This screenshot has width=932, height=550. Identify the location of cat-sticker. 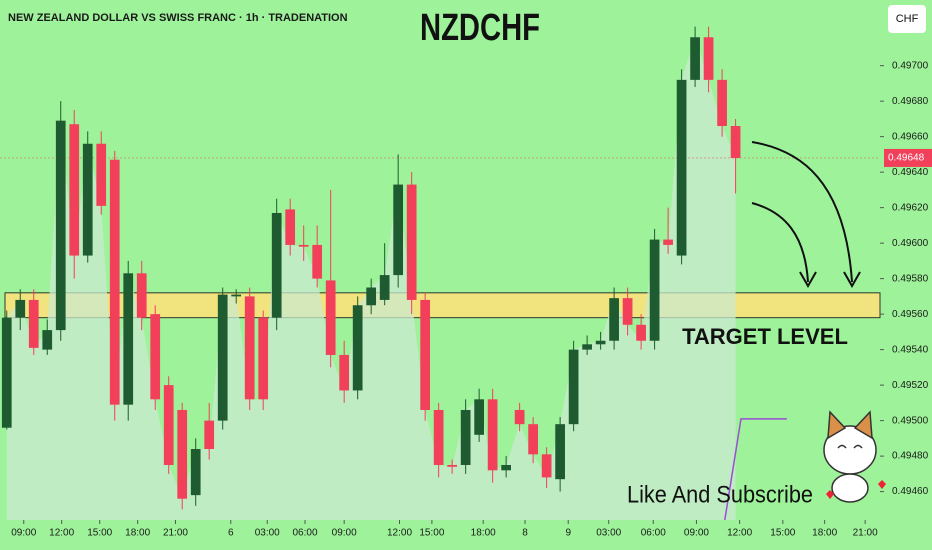
(854, 456).